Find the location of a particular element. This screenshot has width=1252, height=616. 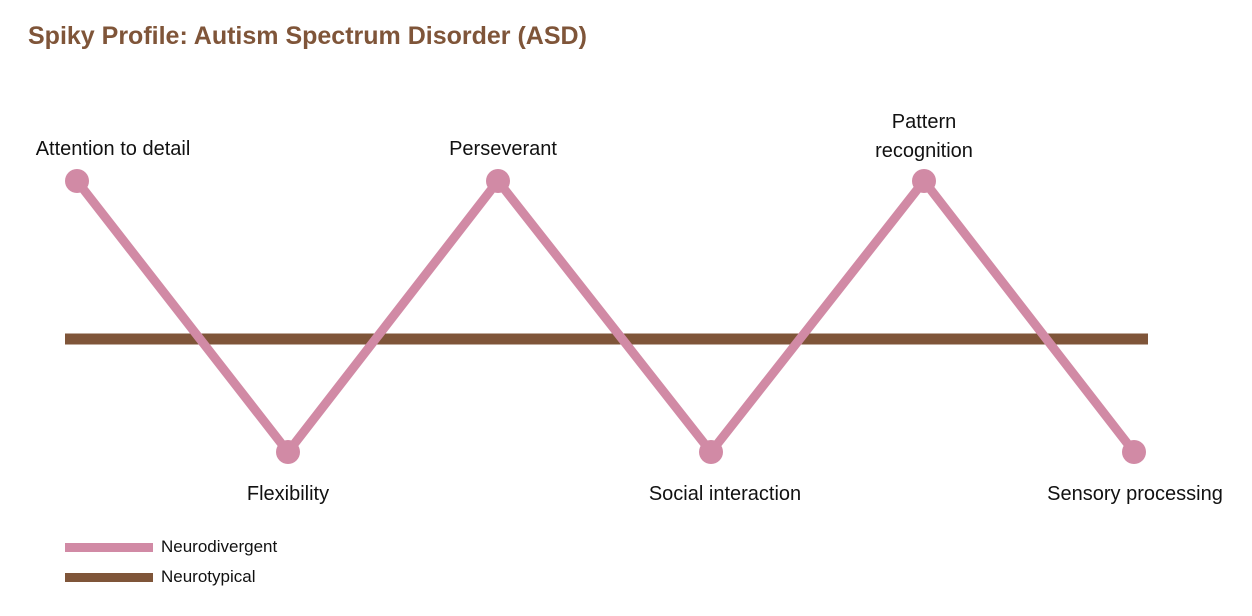

category-label: Social interaction is located at coordinates (725, 494).